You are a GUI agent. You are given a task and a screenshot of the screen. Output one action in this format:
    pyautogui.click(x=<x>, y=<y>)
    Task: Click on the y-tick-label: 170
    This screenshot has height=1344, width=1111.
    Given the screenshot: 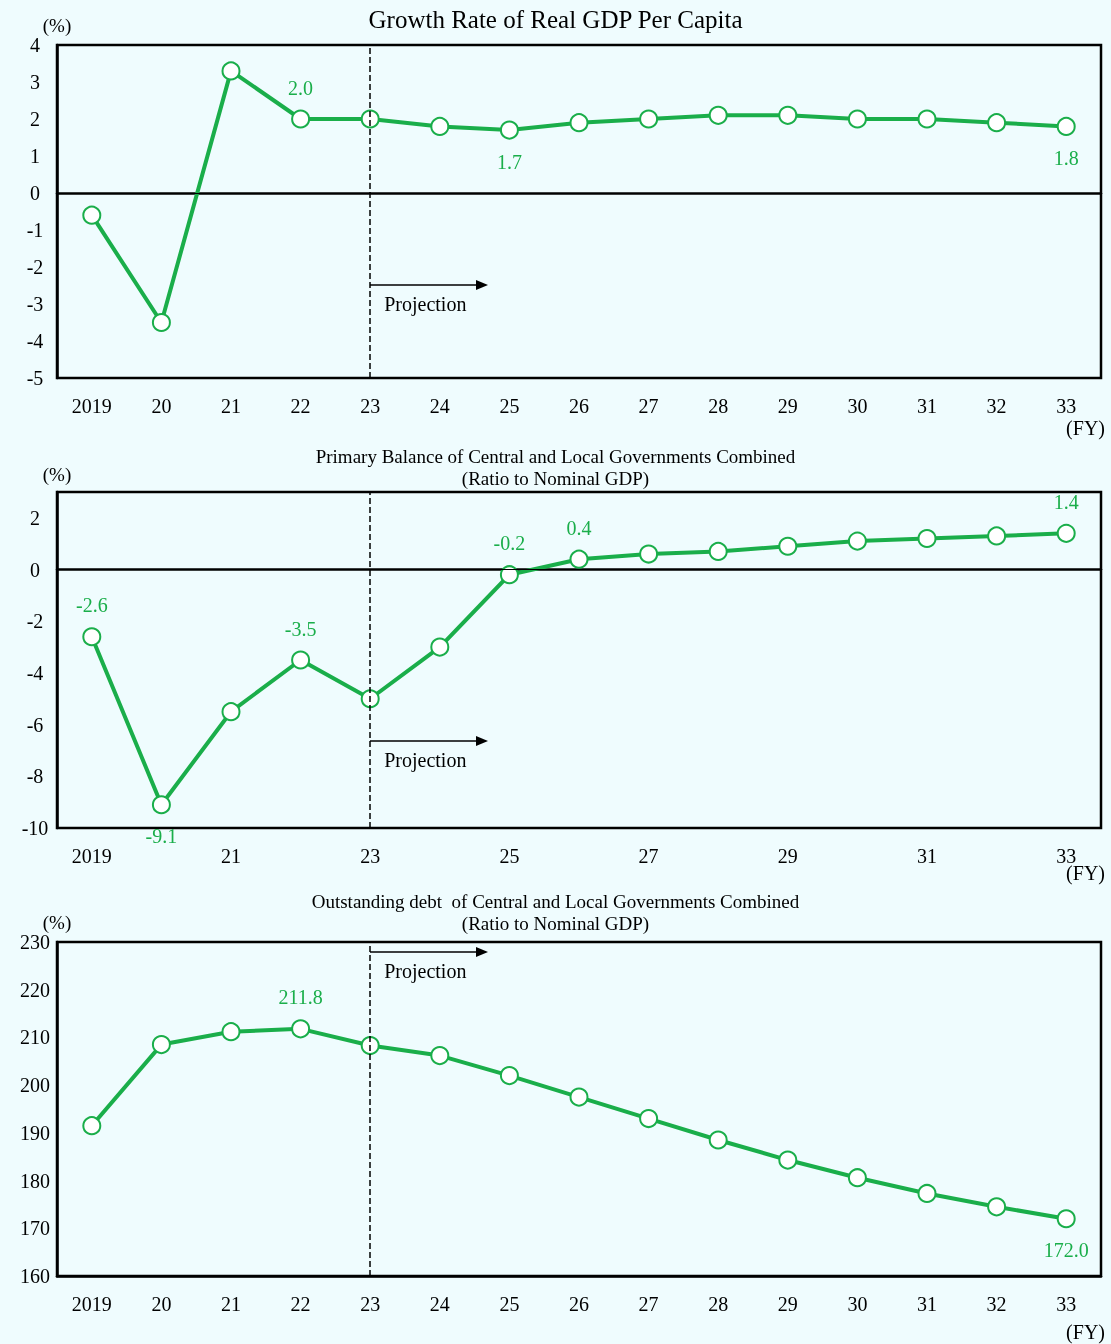 What is the action you would take?
    pyautogui.click(x=35, y=1228)
    